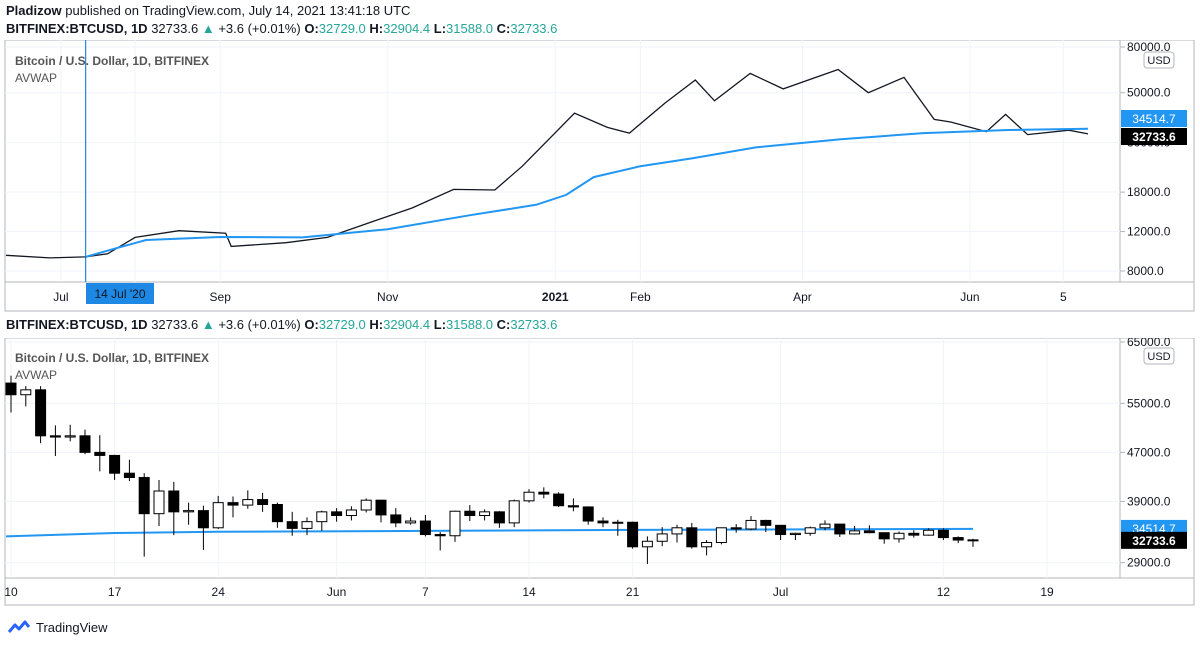 Image resolution: width=1200 pixels, height=645 pixels. What do you see at coordinates (1149, 403) in the screenshot?
I see `y-tick-label: 55000.0` at bounding box center [1149, 403].